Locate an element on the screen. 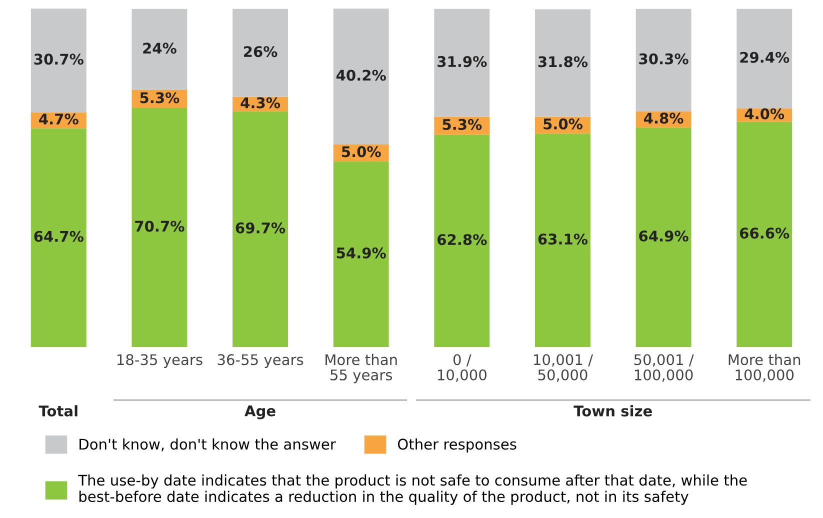 The image size is (823, 518). data-label: 64.7% is located at coordinates (59, 236).